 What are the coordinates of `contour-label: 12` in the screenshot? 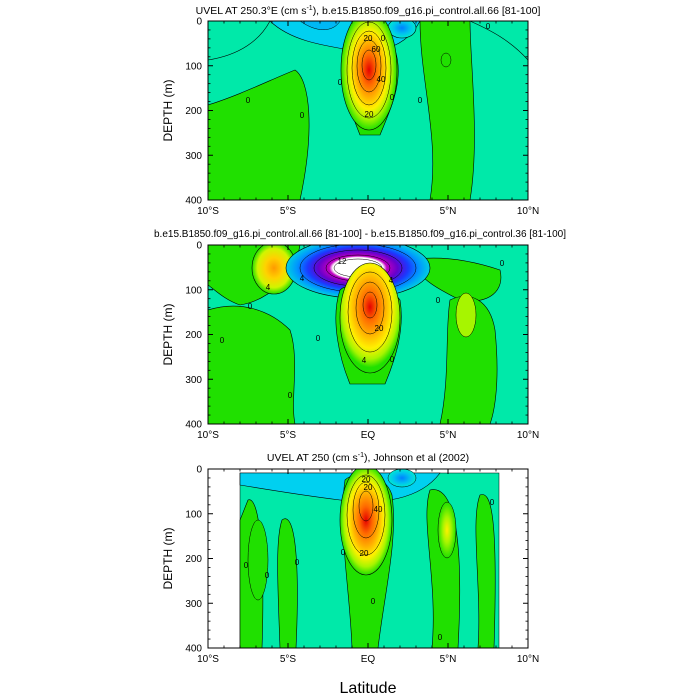 It's located at (342, 261).